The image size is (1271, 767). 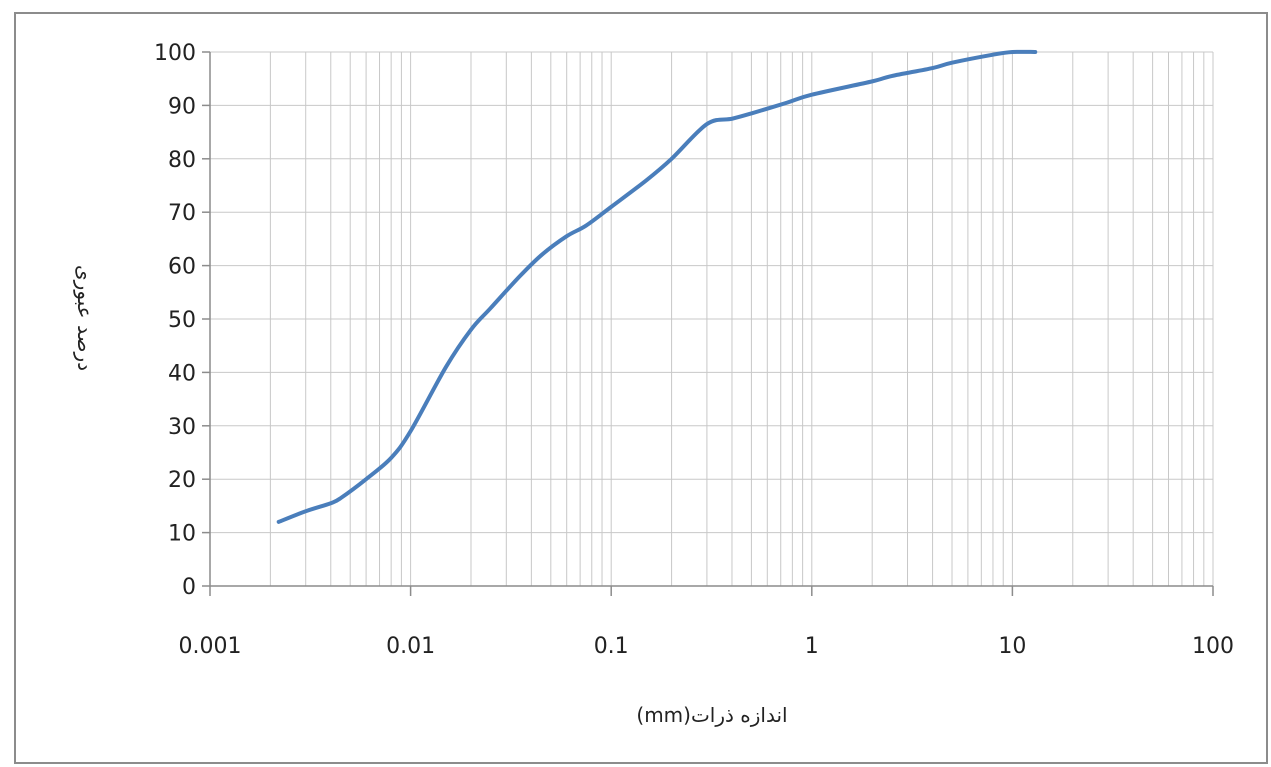 I want to click on y-tick-label: 90, so click(x=182, y=106).